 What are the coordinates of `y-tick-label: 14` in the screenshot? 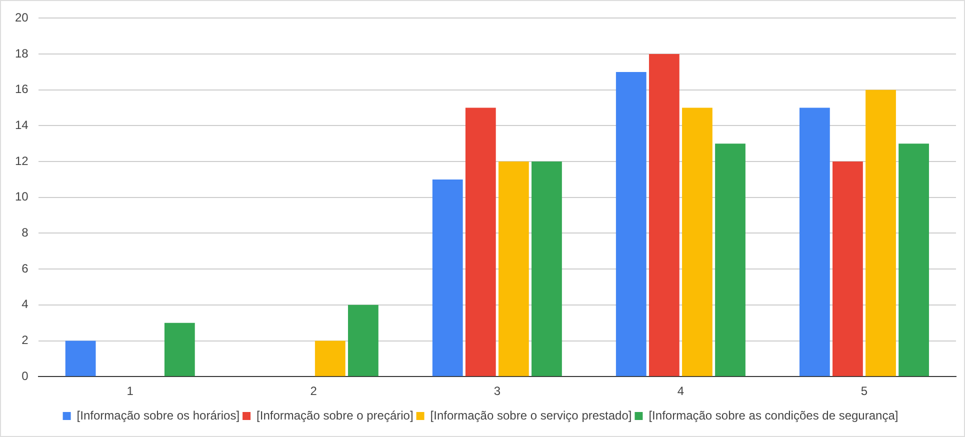 It's located at (21, 125).